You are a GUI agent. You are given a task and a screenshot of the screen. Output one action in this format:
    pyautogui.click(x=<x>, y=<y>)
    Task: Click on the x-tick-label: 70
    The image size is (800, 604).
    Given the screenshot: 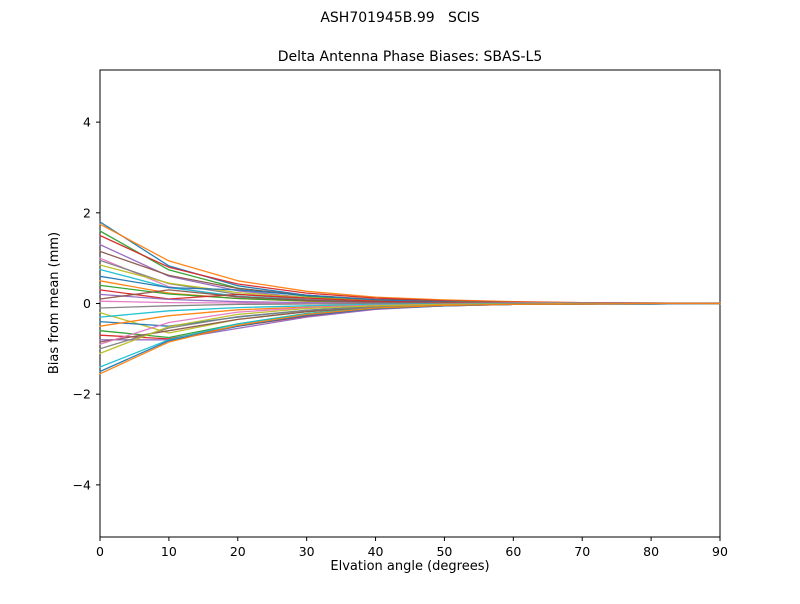 What is the action you would take?
    pyautogui.click(x=582, y=551)
    